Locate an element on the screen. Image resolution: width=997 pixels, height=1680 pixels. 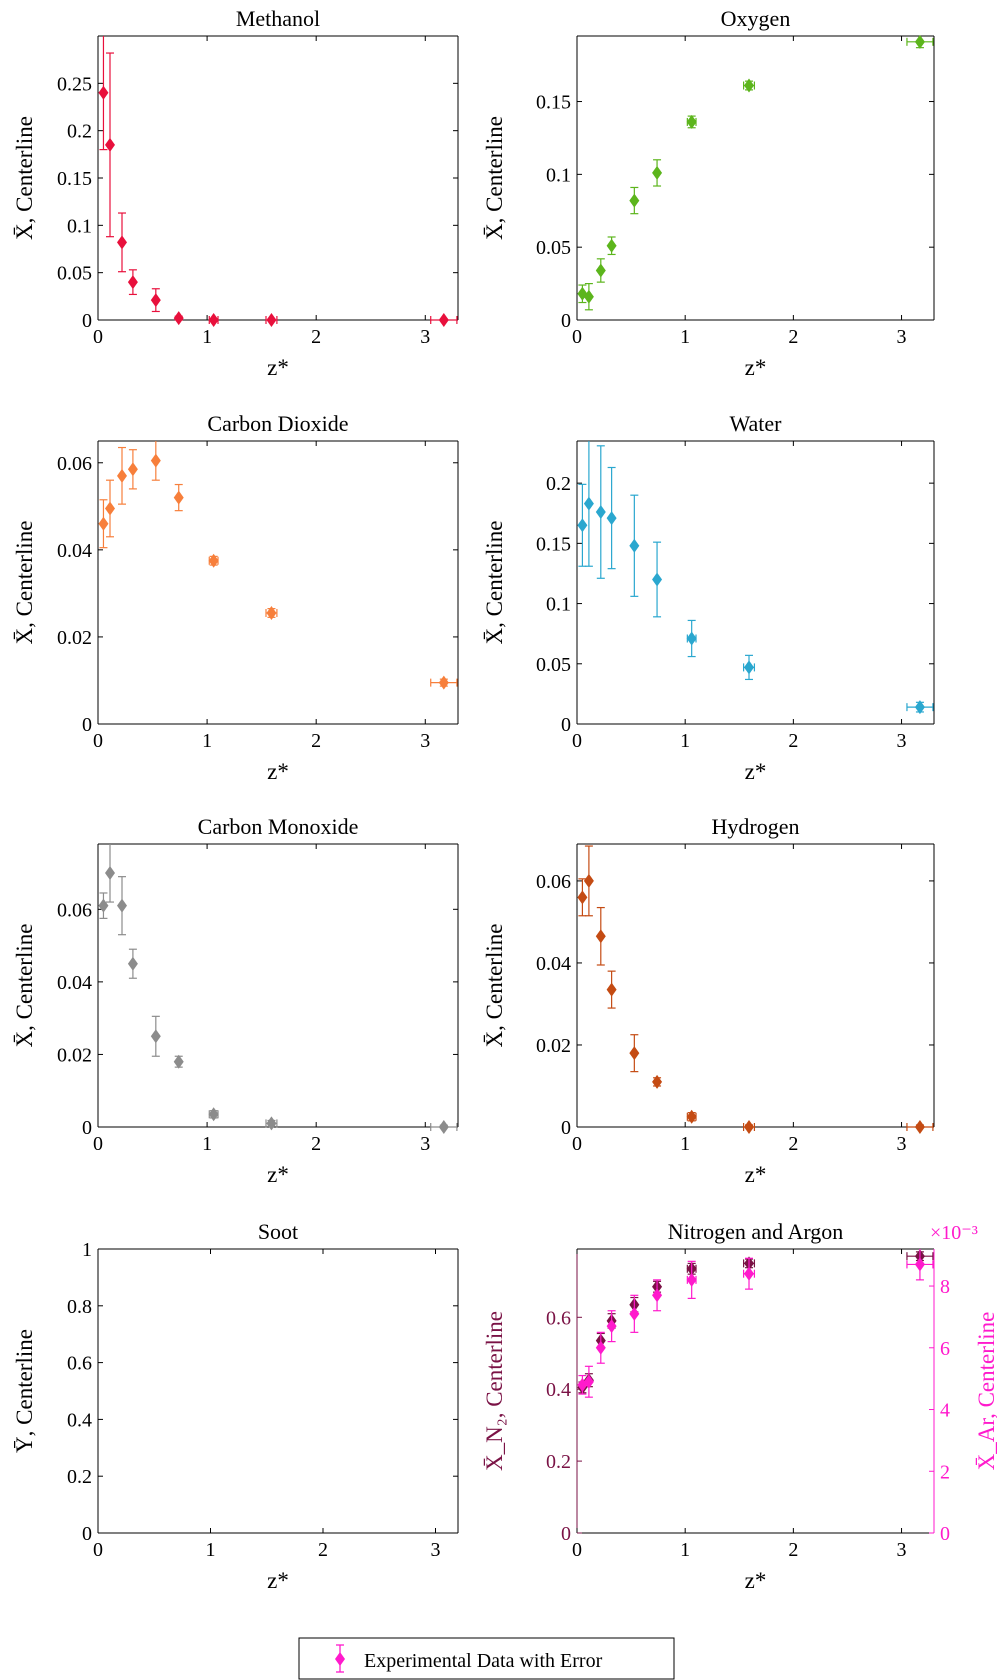
y-tick-label: 0.2 is located at coordinates (79, 1477).